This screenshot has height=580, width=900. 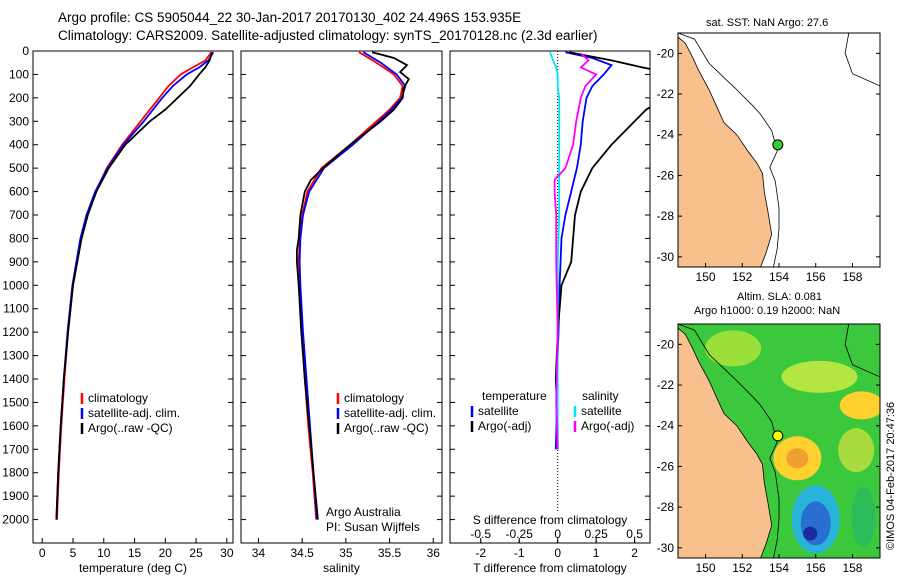 I want to click on difference-xtick-label: 0, so click(x=557, y=553).